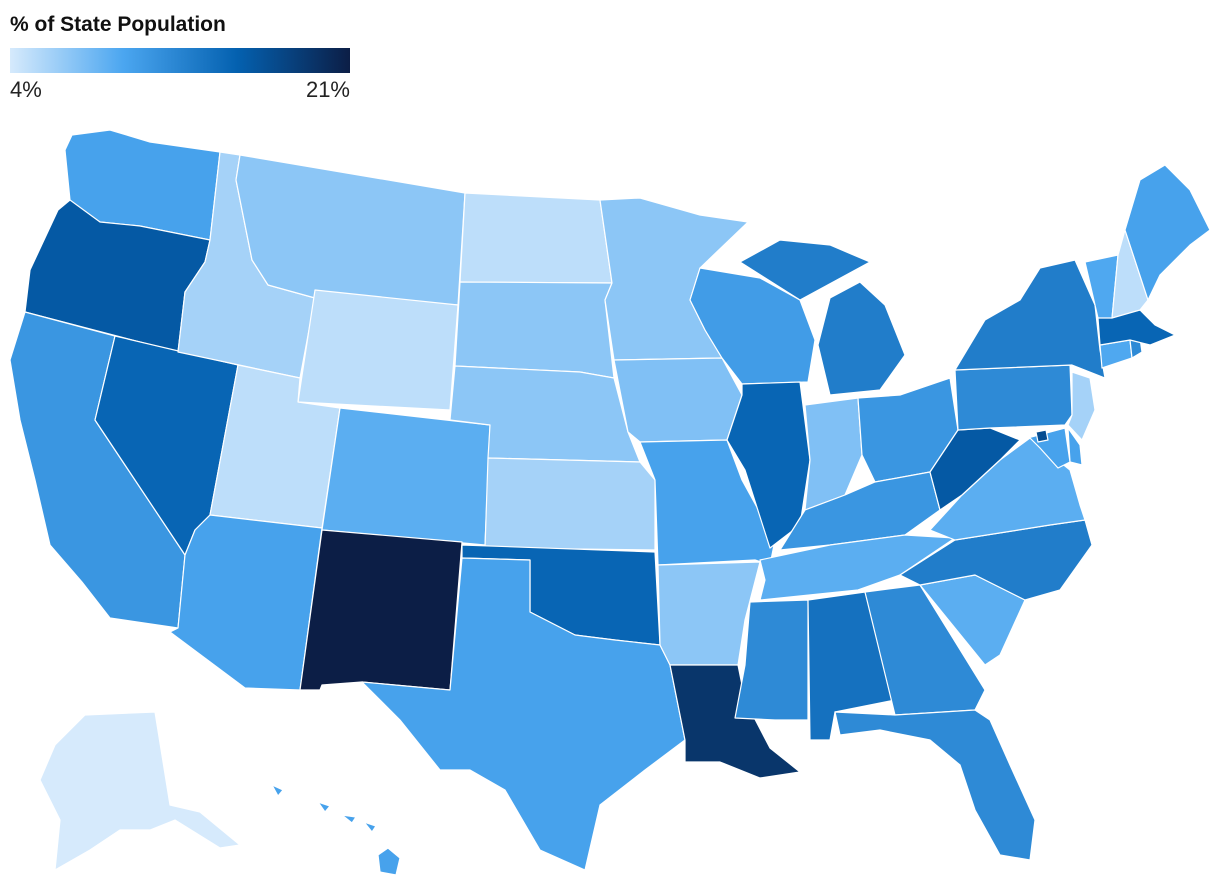 The width and height of the screenshot is (1220, 894). Describe the element at coordinates (1081, 406) in the screenshot. I see `state-NJ` at that location.